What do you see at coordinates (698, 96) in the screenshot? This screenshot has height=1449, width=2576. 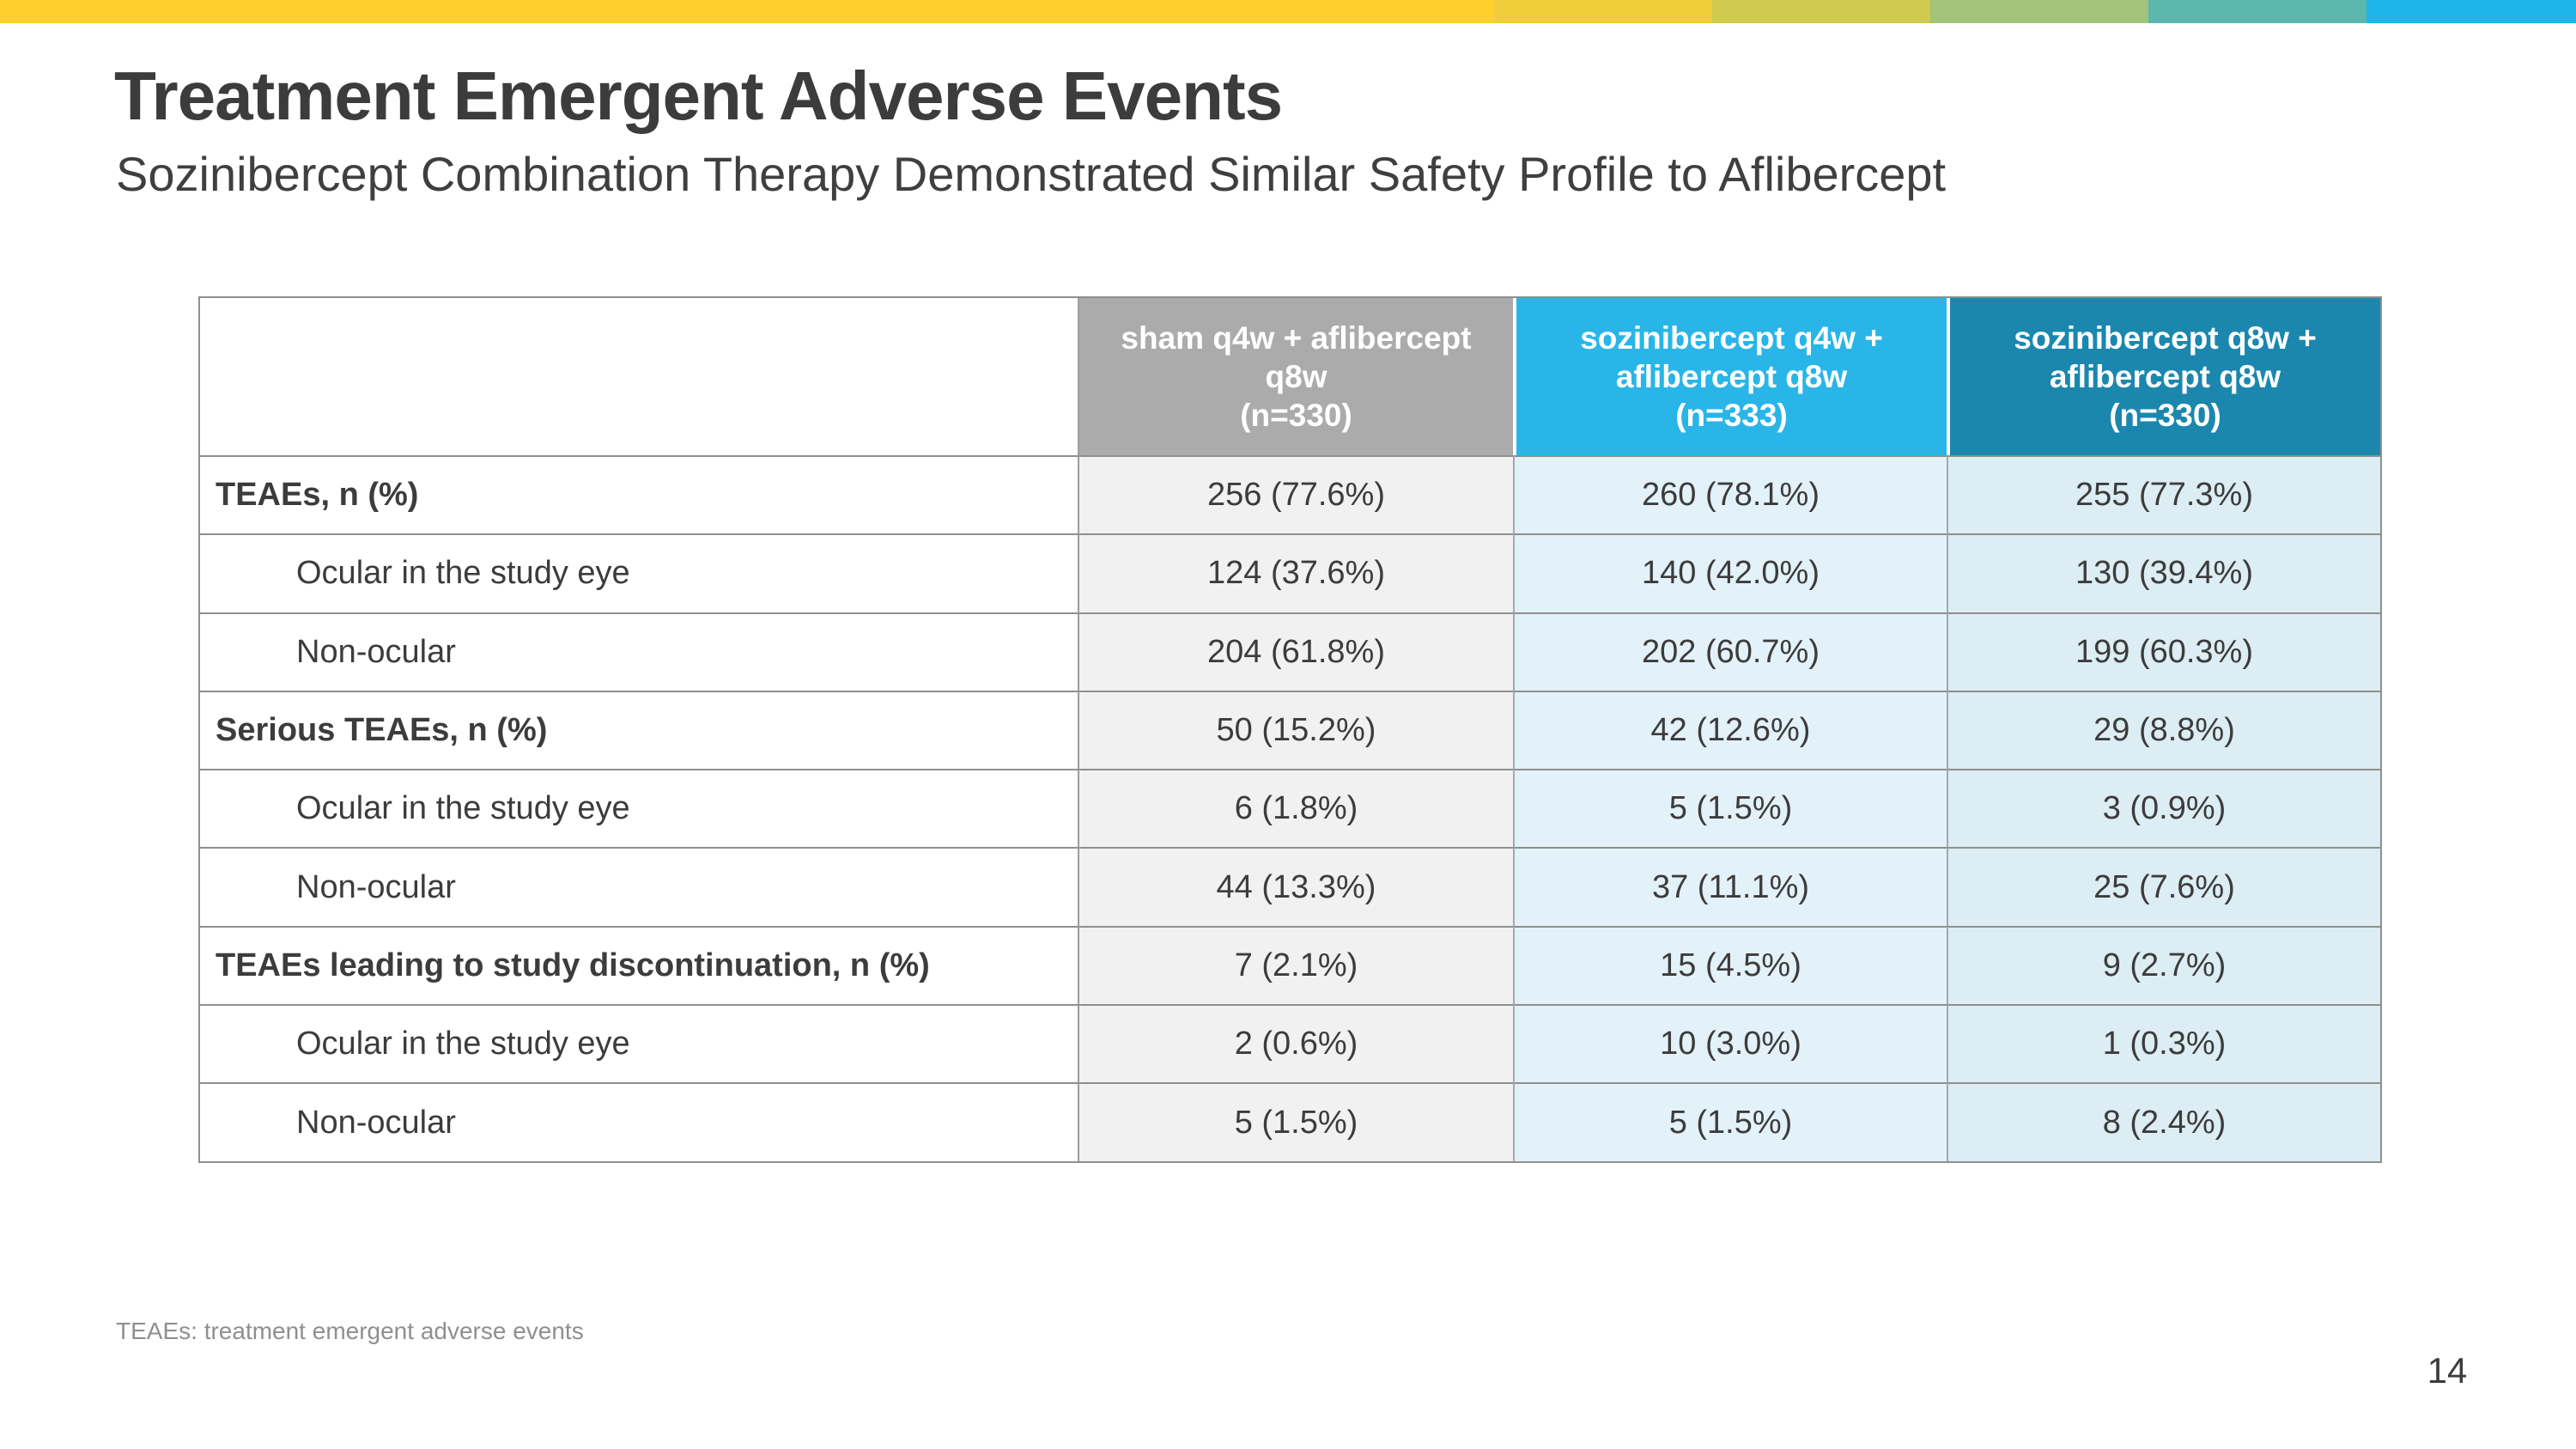 I see `slide-title: Treatment Emergent Adverse Events` at bounding box center [698, 96].